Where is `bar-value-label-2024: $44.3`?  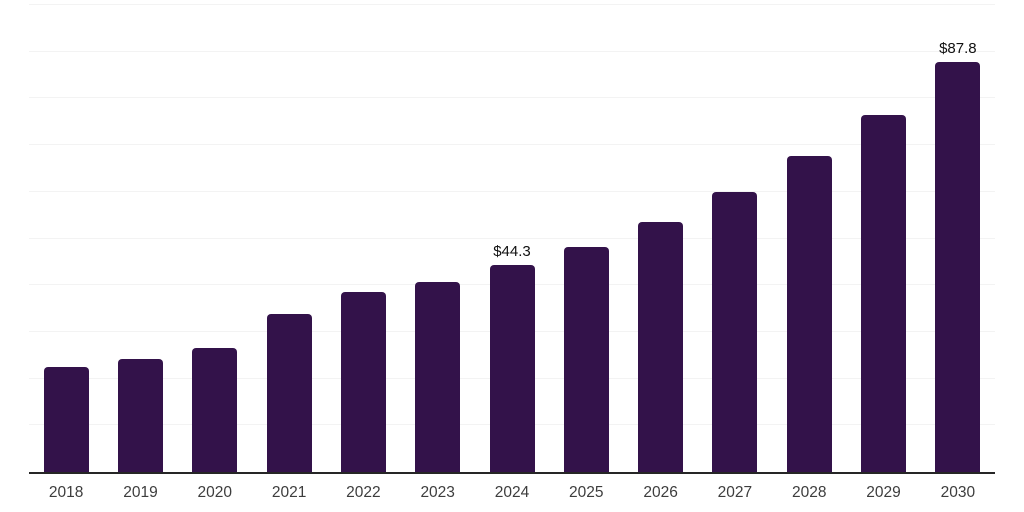
bar-value-label-2024: $44.3 is located at coordinates (512, 252).